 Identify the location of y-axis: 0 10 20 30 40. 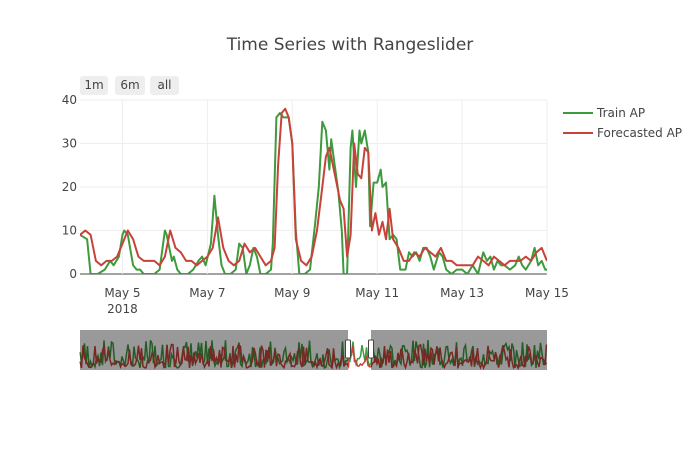
(69, 187).